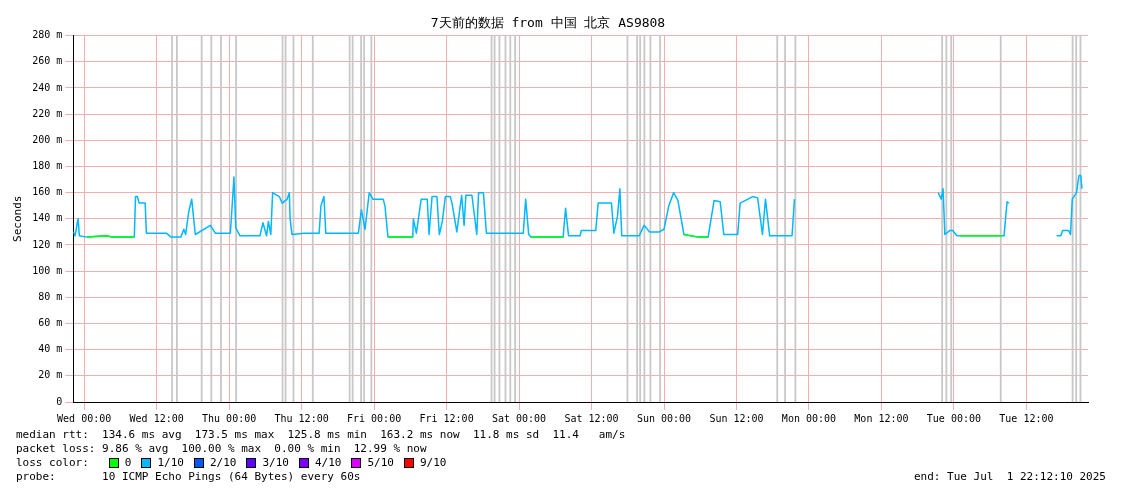 The width and height of the screenshot is (1121, 494). I want to click on y-tick-label: 40 m, so click(50, 349).